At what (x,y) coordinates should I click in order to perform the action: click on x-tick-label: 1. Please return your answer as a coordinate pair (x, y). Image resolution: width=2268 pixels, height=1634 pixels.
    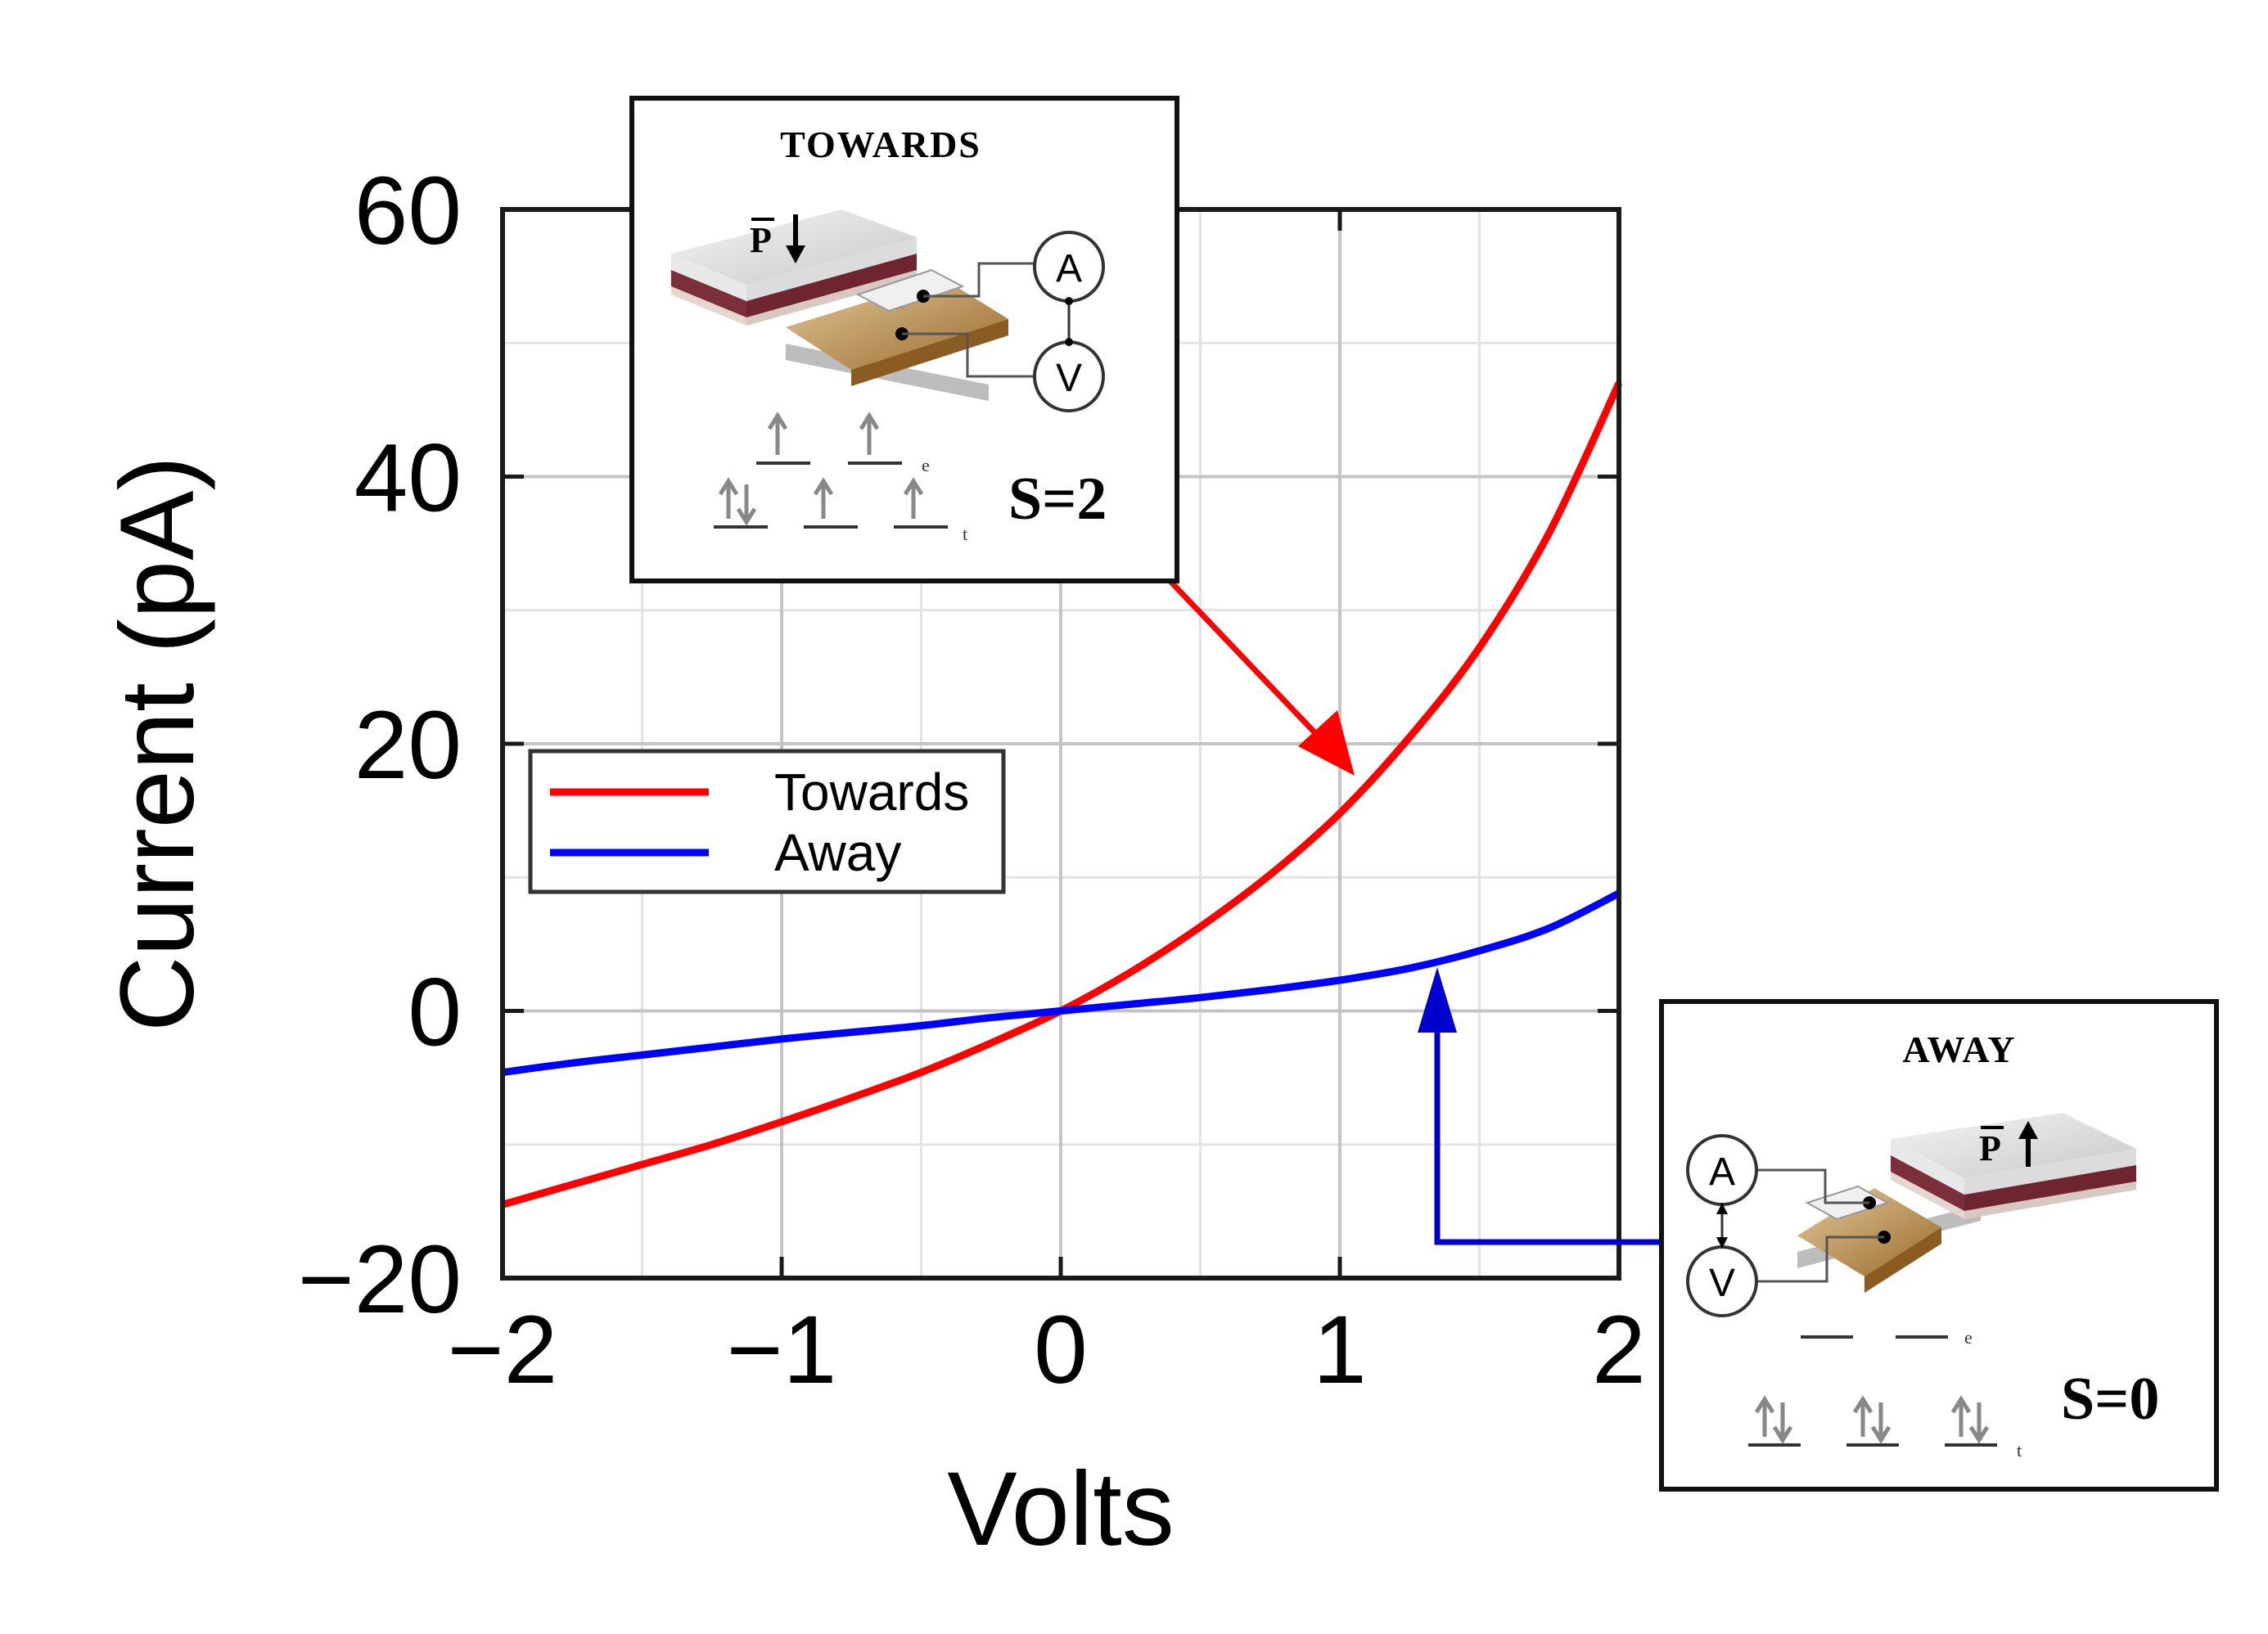
    Looking at the image, I should click on (1340, 1350).